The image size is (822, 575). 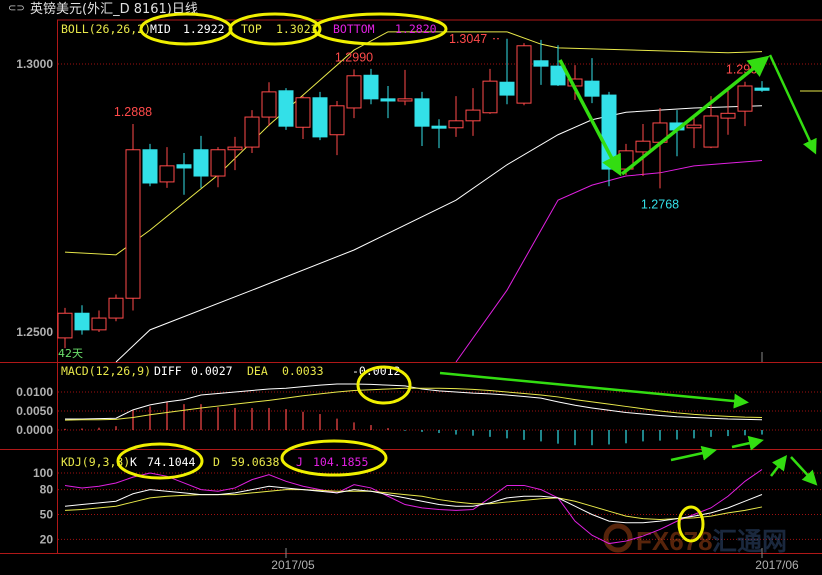 I want to click on ellipse-kdj-j, so click(x=334, y=458).